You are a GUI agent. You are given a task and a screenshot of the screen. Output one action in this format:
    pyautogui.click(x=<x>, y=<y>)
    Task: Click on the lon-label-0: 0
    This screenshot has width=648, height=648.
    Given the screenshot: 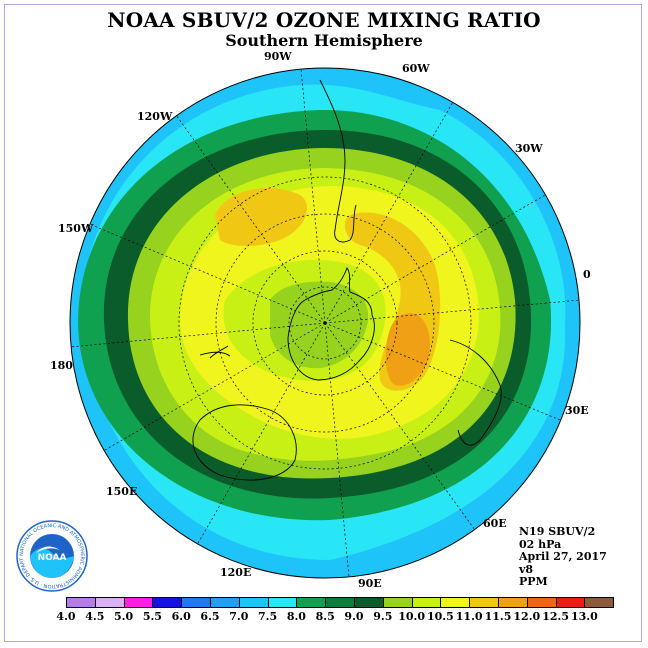 What is the action you would take?
    pyautogui.click(x=587, y=274)
    